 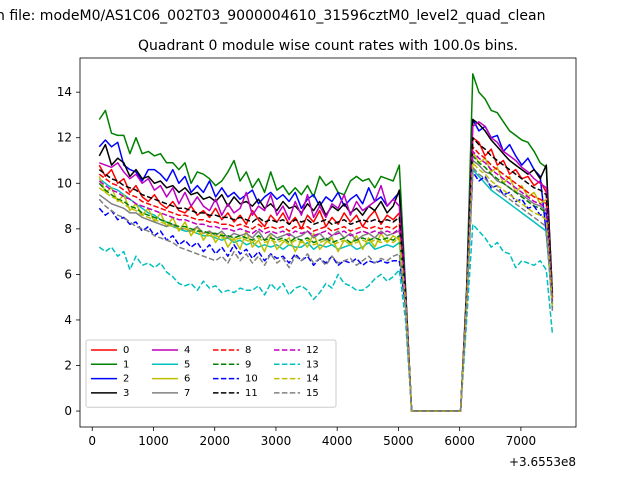 I want to click on y-tick-label: 0, so click(x=68, y=411).